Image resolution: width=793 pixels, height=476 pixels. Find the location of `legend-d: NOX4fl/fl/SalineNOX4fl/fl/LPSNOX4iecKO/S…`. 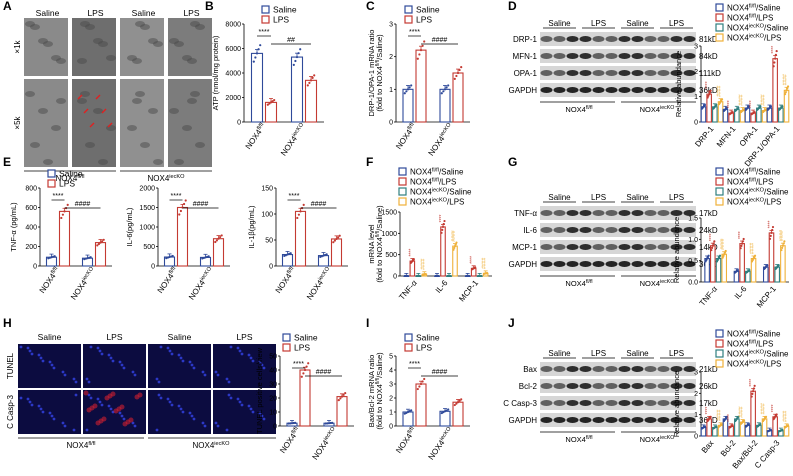

legend-d: NOX4fl/fl/SalineNOX4fl/fl/LPSNOX4iecKO/S… is located at coordinates (752, 23).